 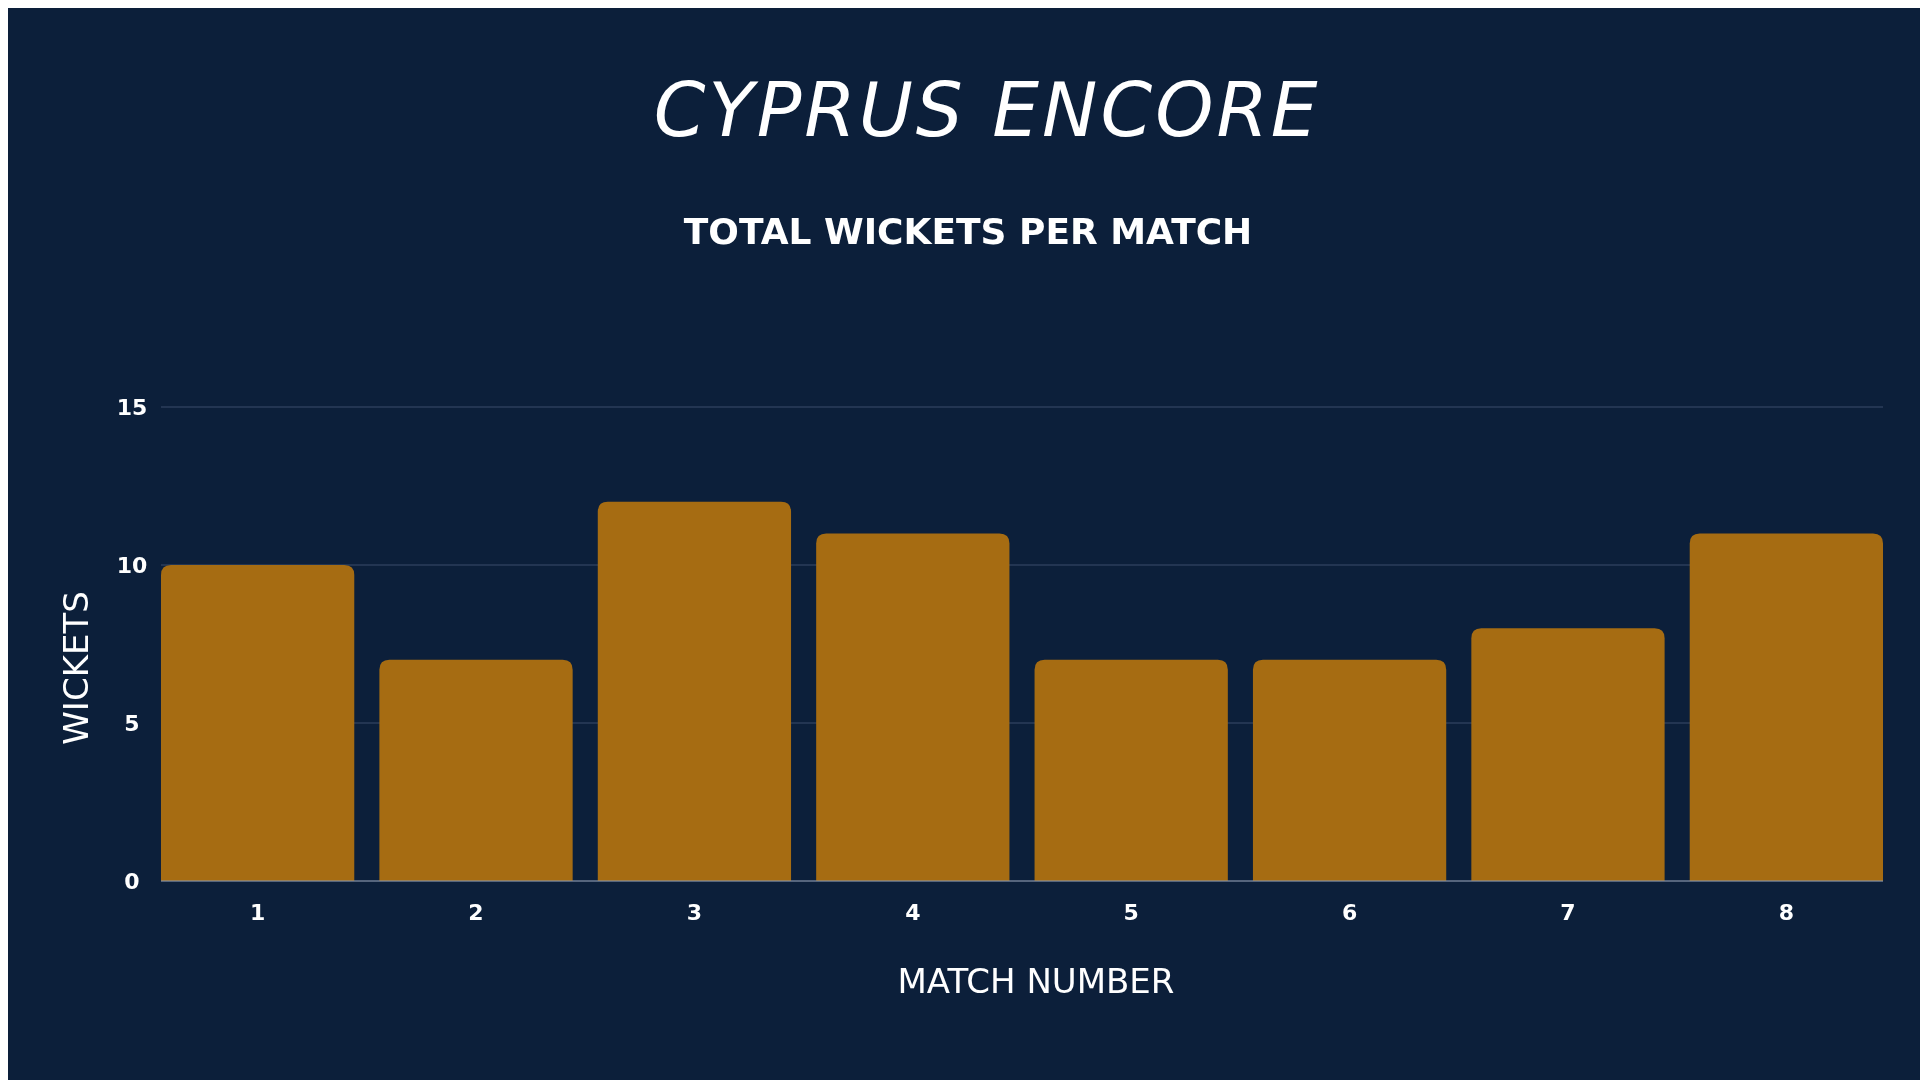 What do you see at coordinates (1786, 912) in the screenshot?
I see `x-tick-label: 8` at bounding box center [1786, 912].